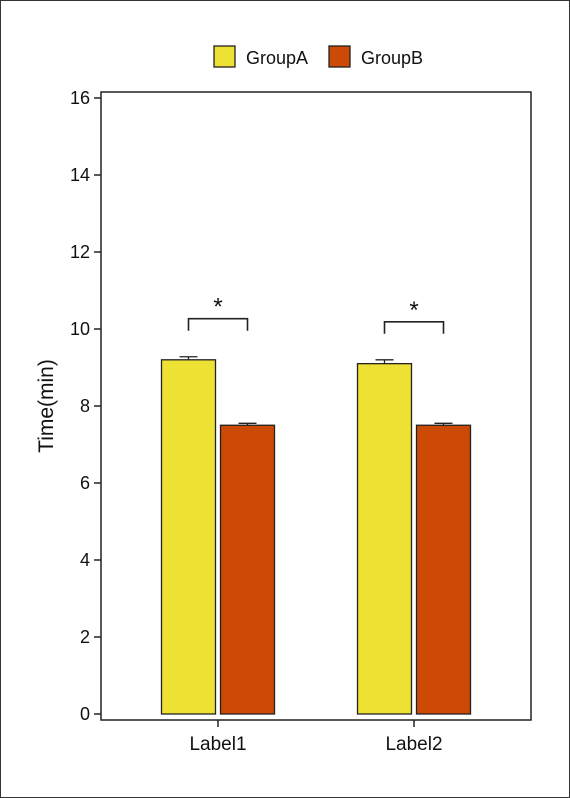 The image size is (570, 798). I want to click on y-axis-title: Time(min), so click(46, 406).